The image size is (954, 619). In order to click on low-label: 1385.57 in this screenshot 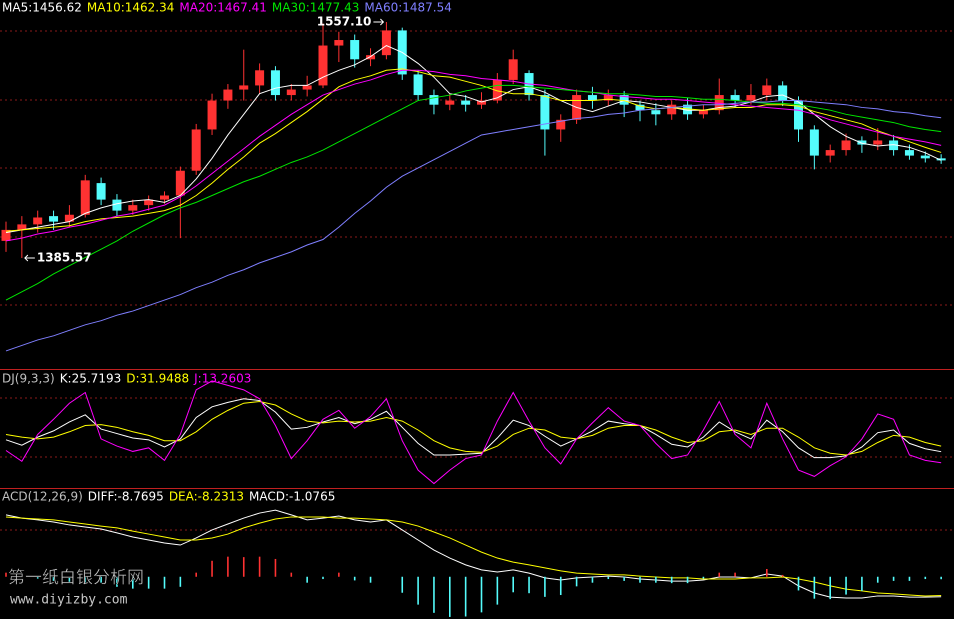, I will do `click(64, 257)`.